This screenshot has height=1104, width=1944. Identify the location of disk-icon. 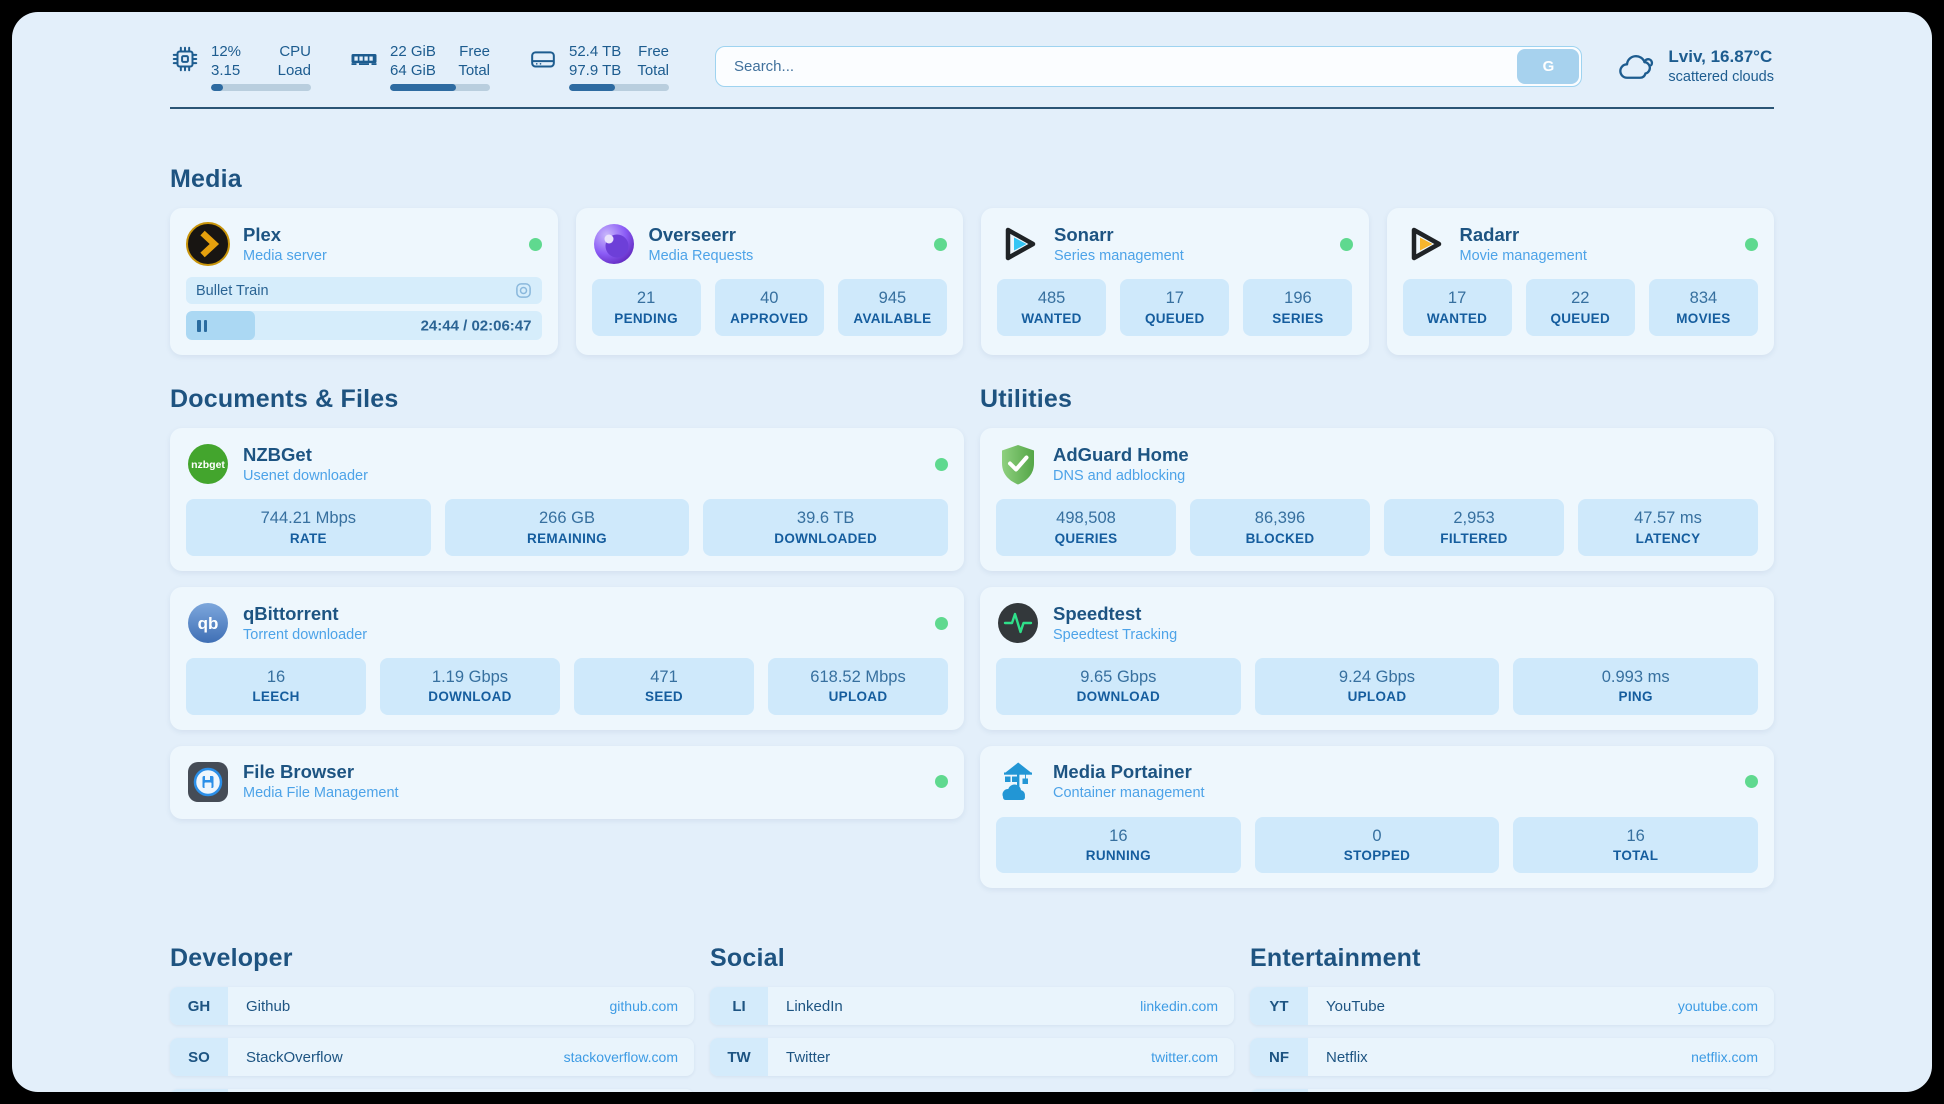
(543, 59).